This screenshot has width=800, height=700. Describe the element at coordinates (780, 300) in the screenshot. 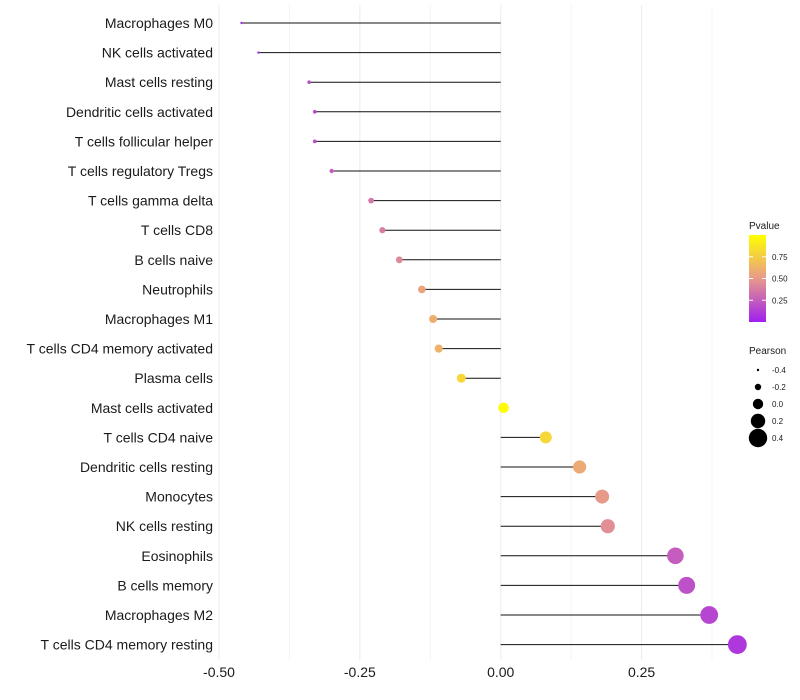

I see `colorbar-label: 0.25` at that location.